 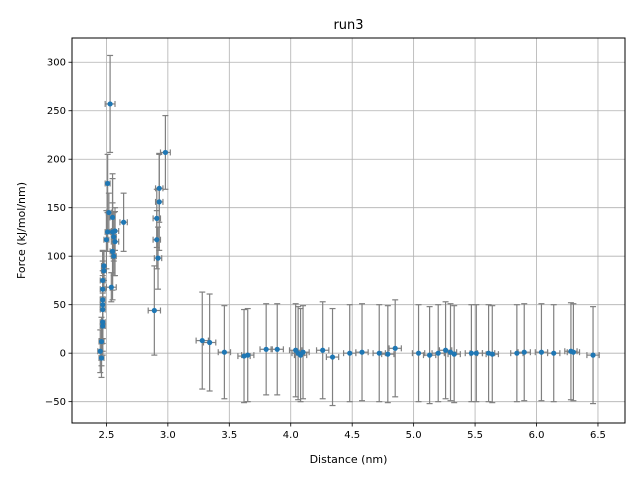 What do you see at coordinates (56, 63) in the screenshot?
I see `y-tick-label: 300` at bounding box center [56, 63].